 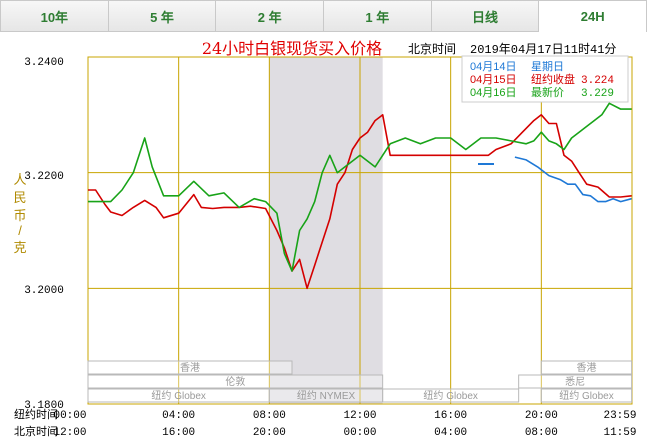 What do you see at coordinates (36, 431) in the screenshot?
I see `x-row2-title: 北京时间` at bounding box center [36, 431].